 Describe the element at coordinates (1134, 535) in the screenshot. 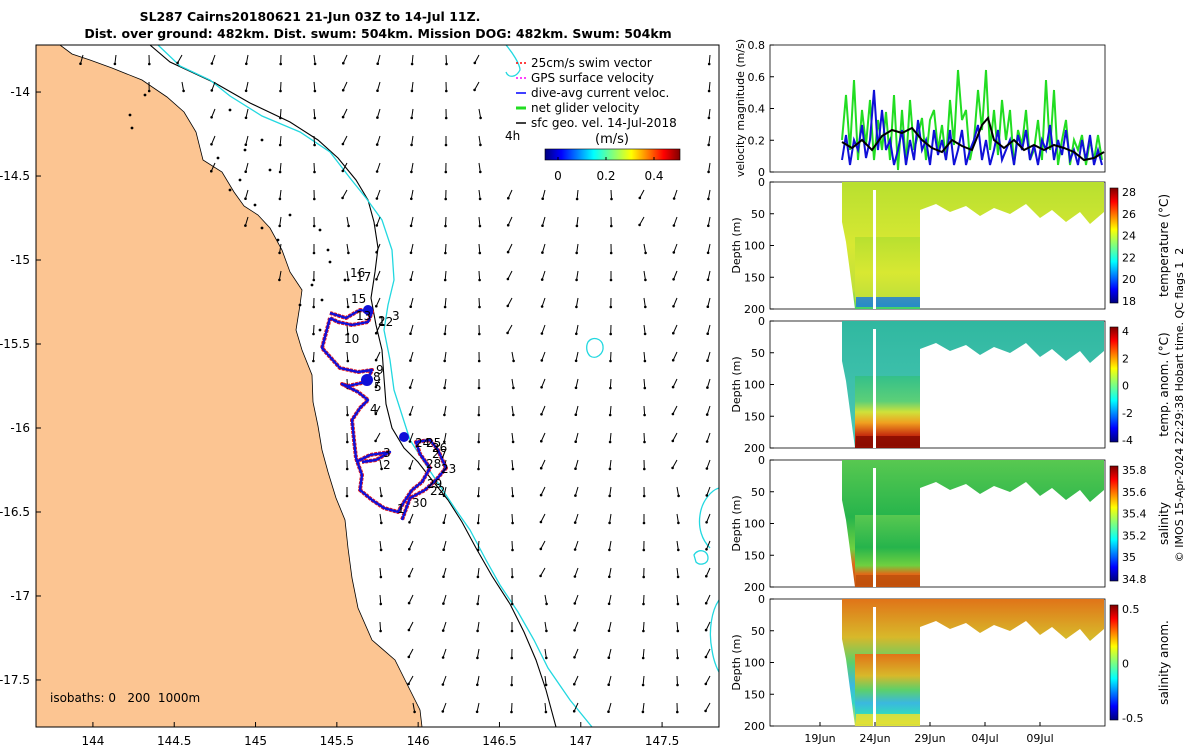

I see `colorbar-tick-label: 35.2` at that location.